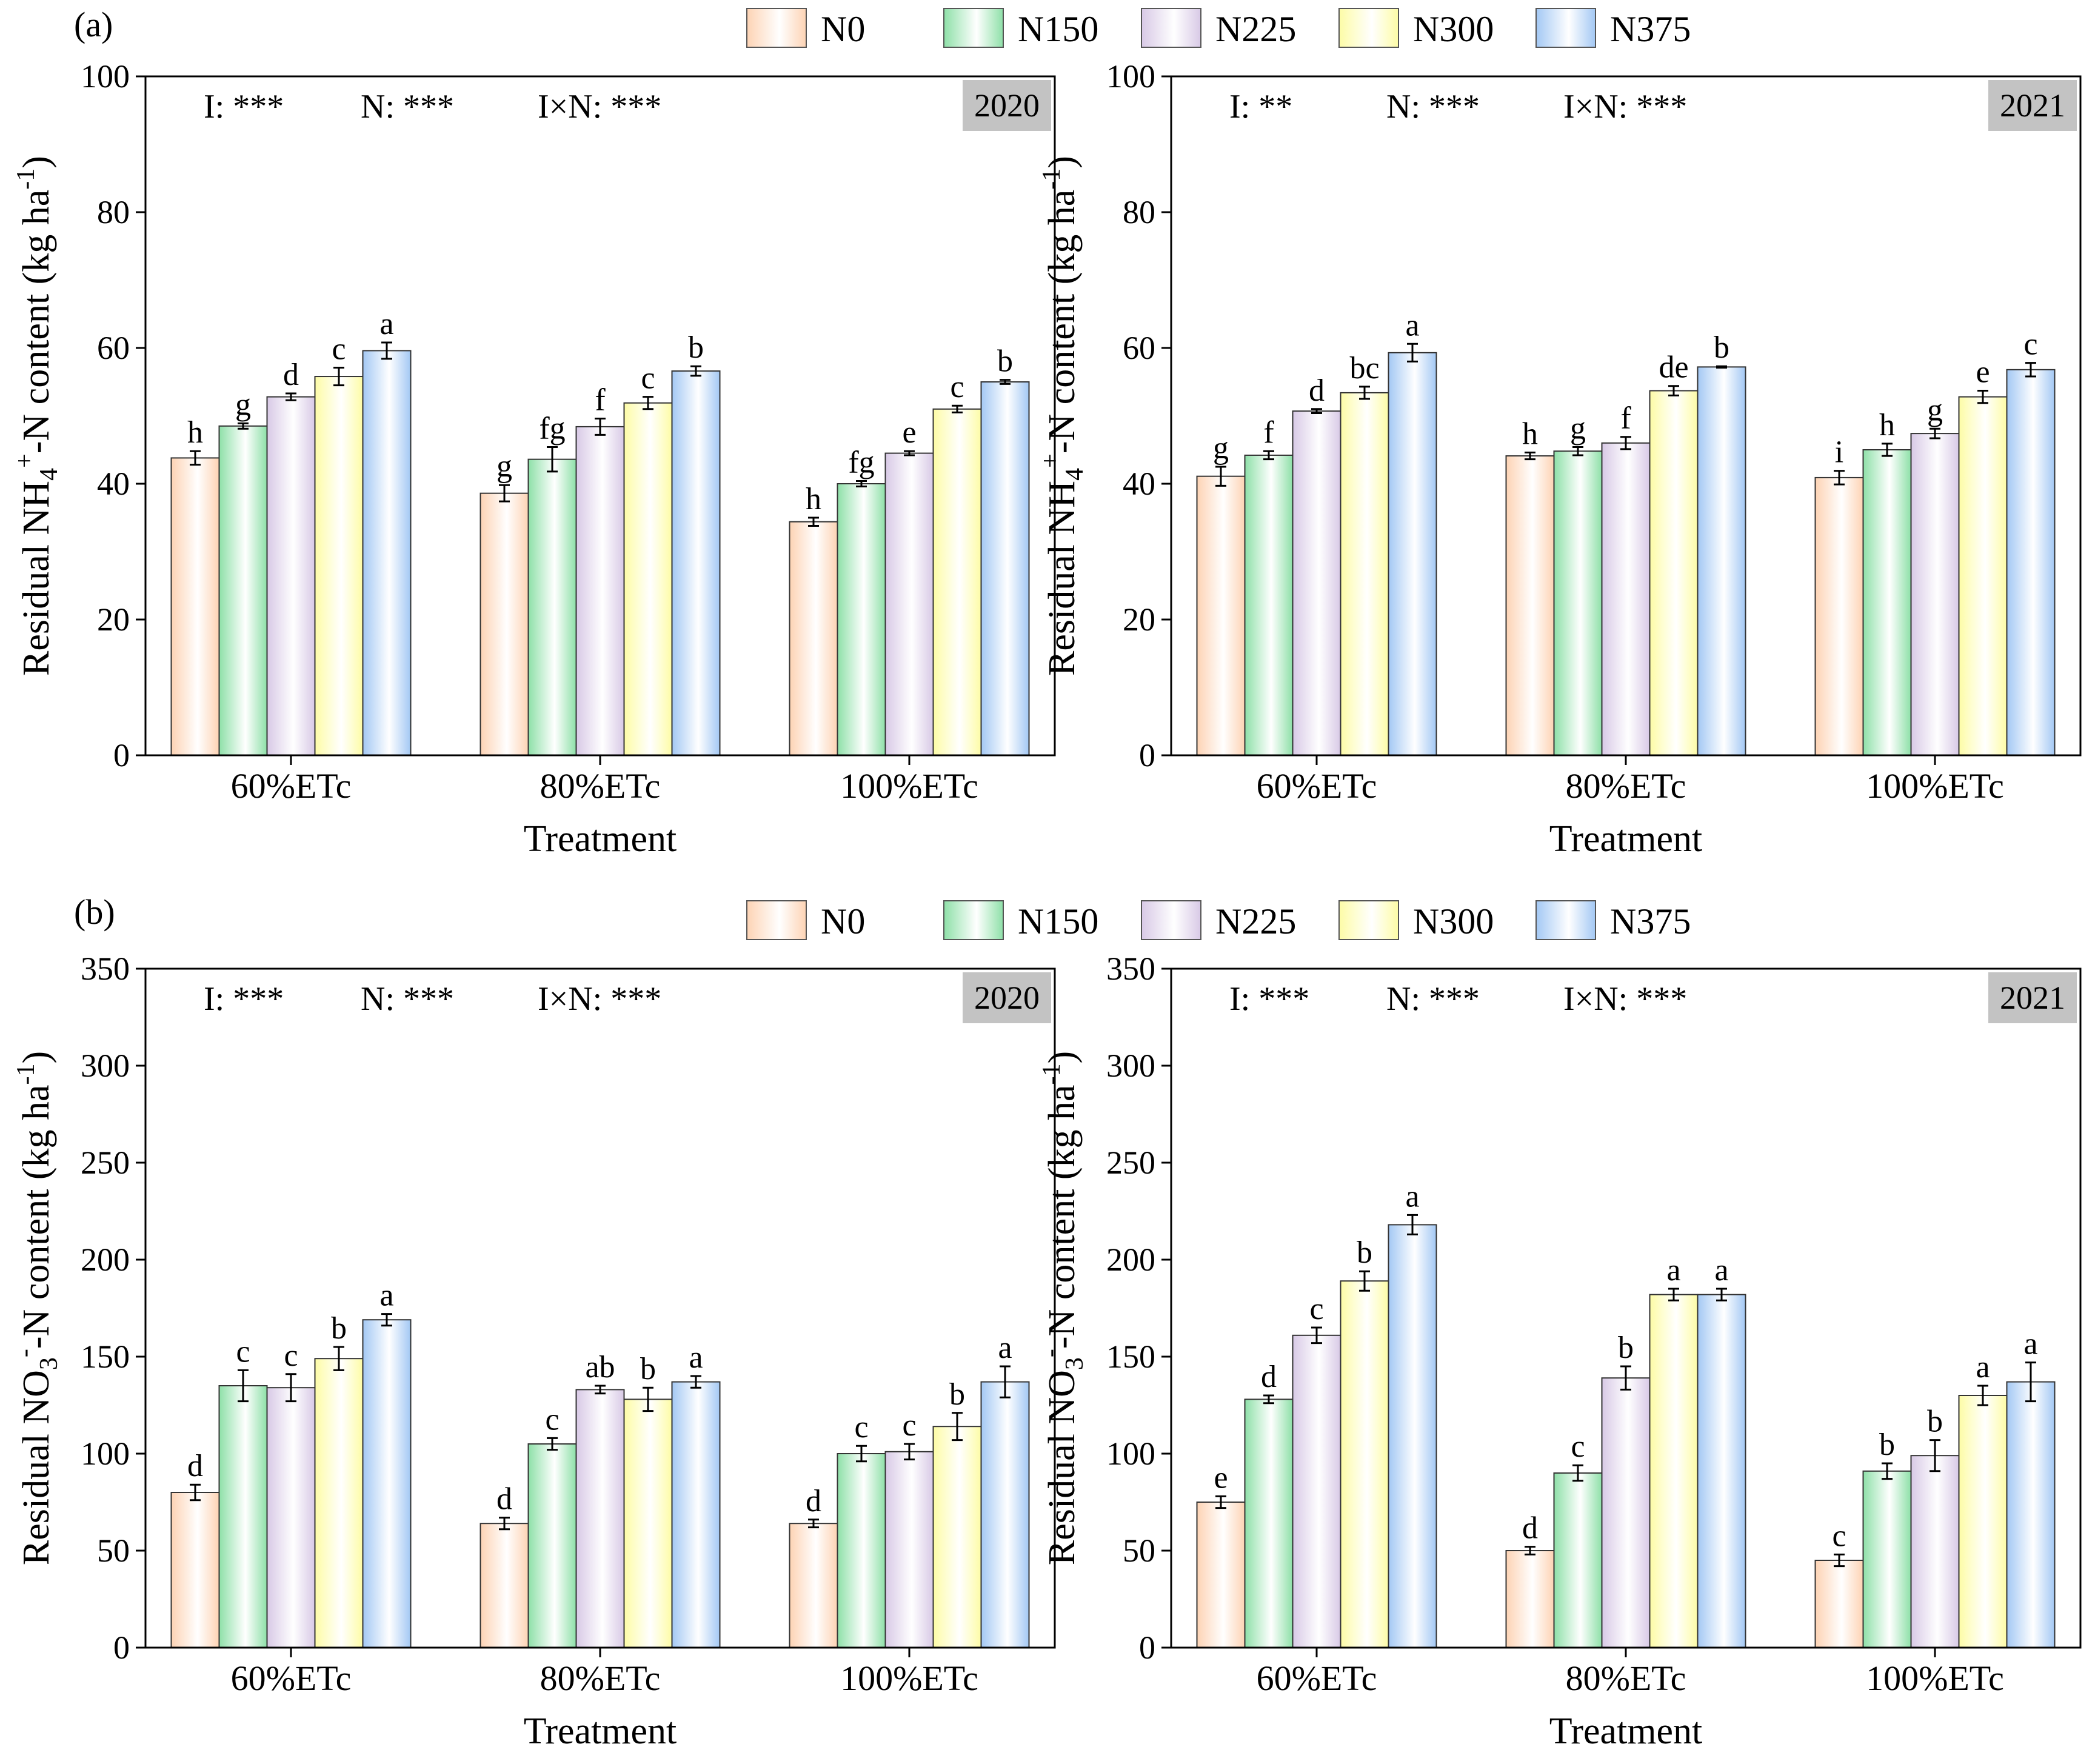  I want to click on y-axis-title-part: -N content (kg ha, so click(1062, 1217).